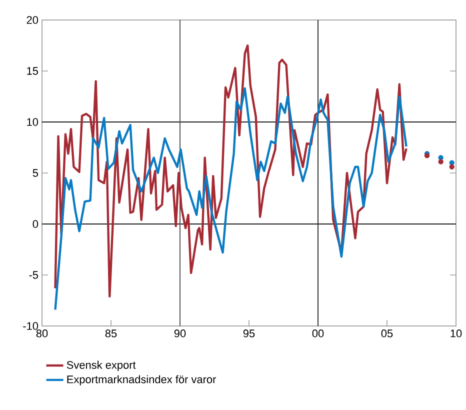  Describe the element at coordinates (111, 334) in the screenshot. I see `x-tick-label: 85` at that location.